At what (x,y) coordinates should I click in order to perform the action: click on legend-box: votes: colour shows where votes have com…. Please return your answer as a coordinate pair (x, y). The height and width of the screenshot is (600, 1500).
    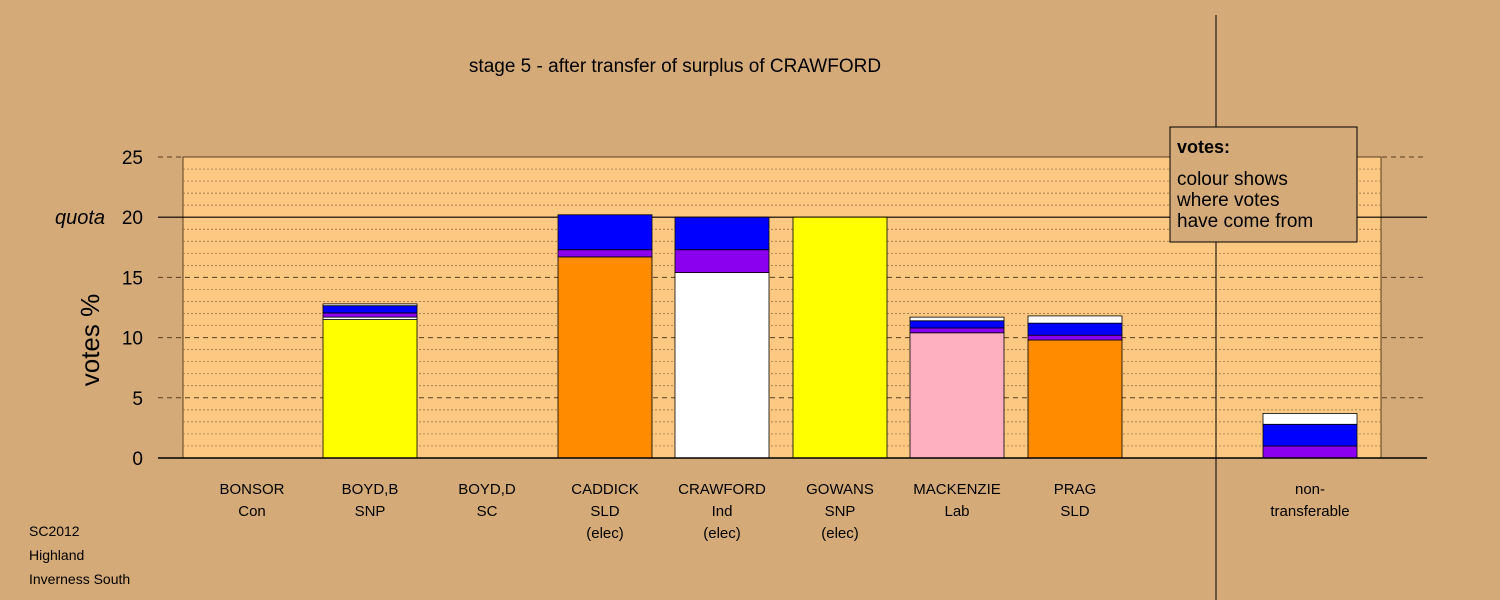
    Looking at the image, I should click on (1263, 184).